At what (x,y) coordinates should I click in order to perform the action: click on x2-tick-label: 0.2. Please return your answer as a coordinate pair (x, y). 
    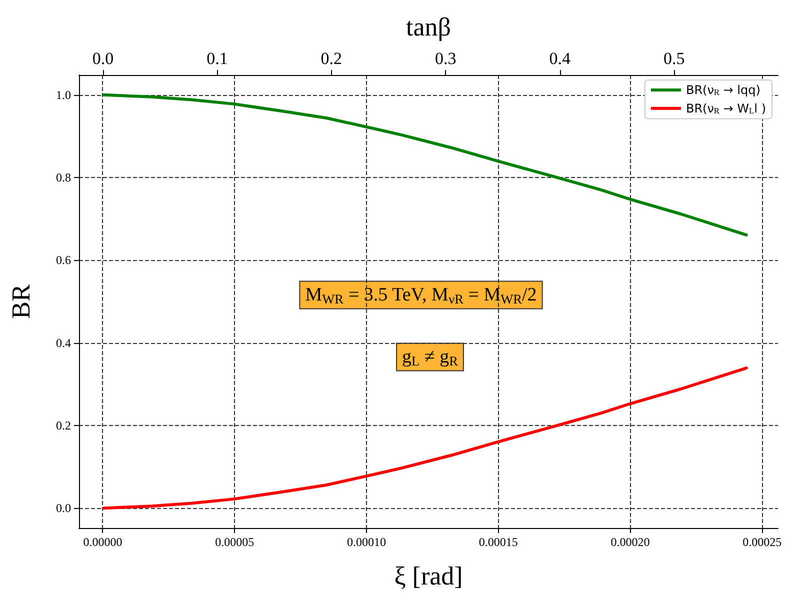
    Looking at the image, I should click on (331, 58).